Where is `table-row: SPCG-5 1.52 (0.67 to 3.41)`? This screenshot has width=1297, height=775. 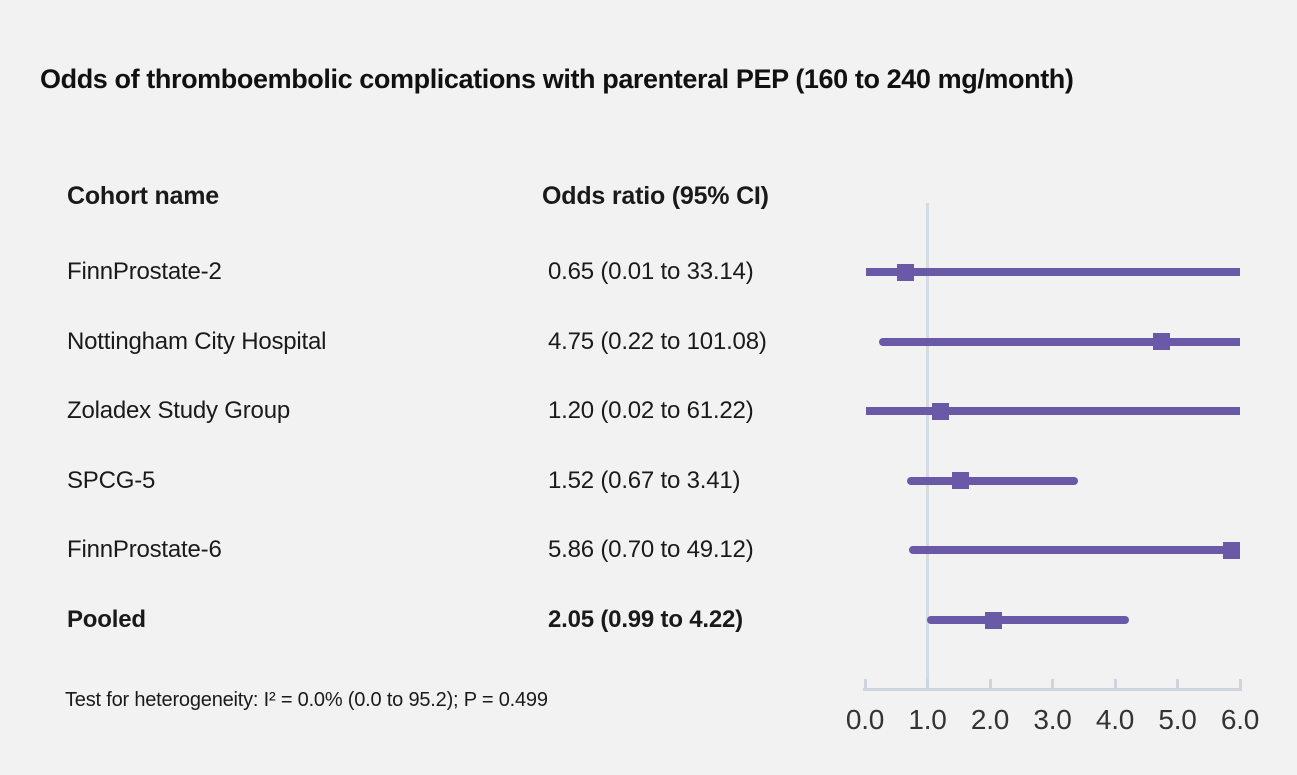 table-row: SPCG-5 1.52 (0.67 to 3.41) is located at coordinates (430, 481).